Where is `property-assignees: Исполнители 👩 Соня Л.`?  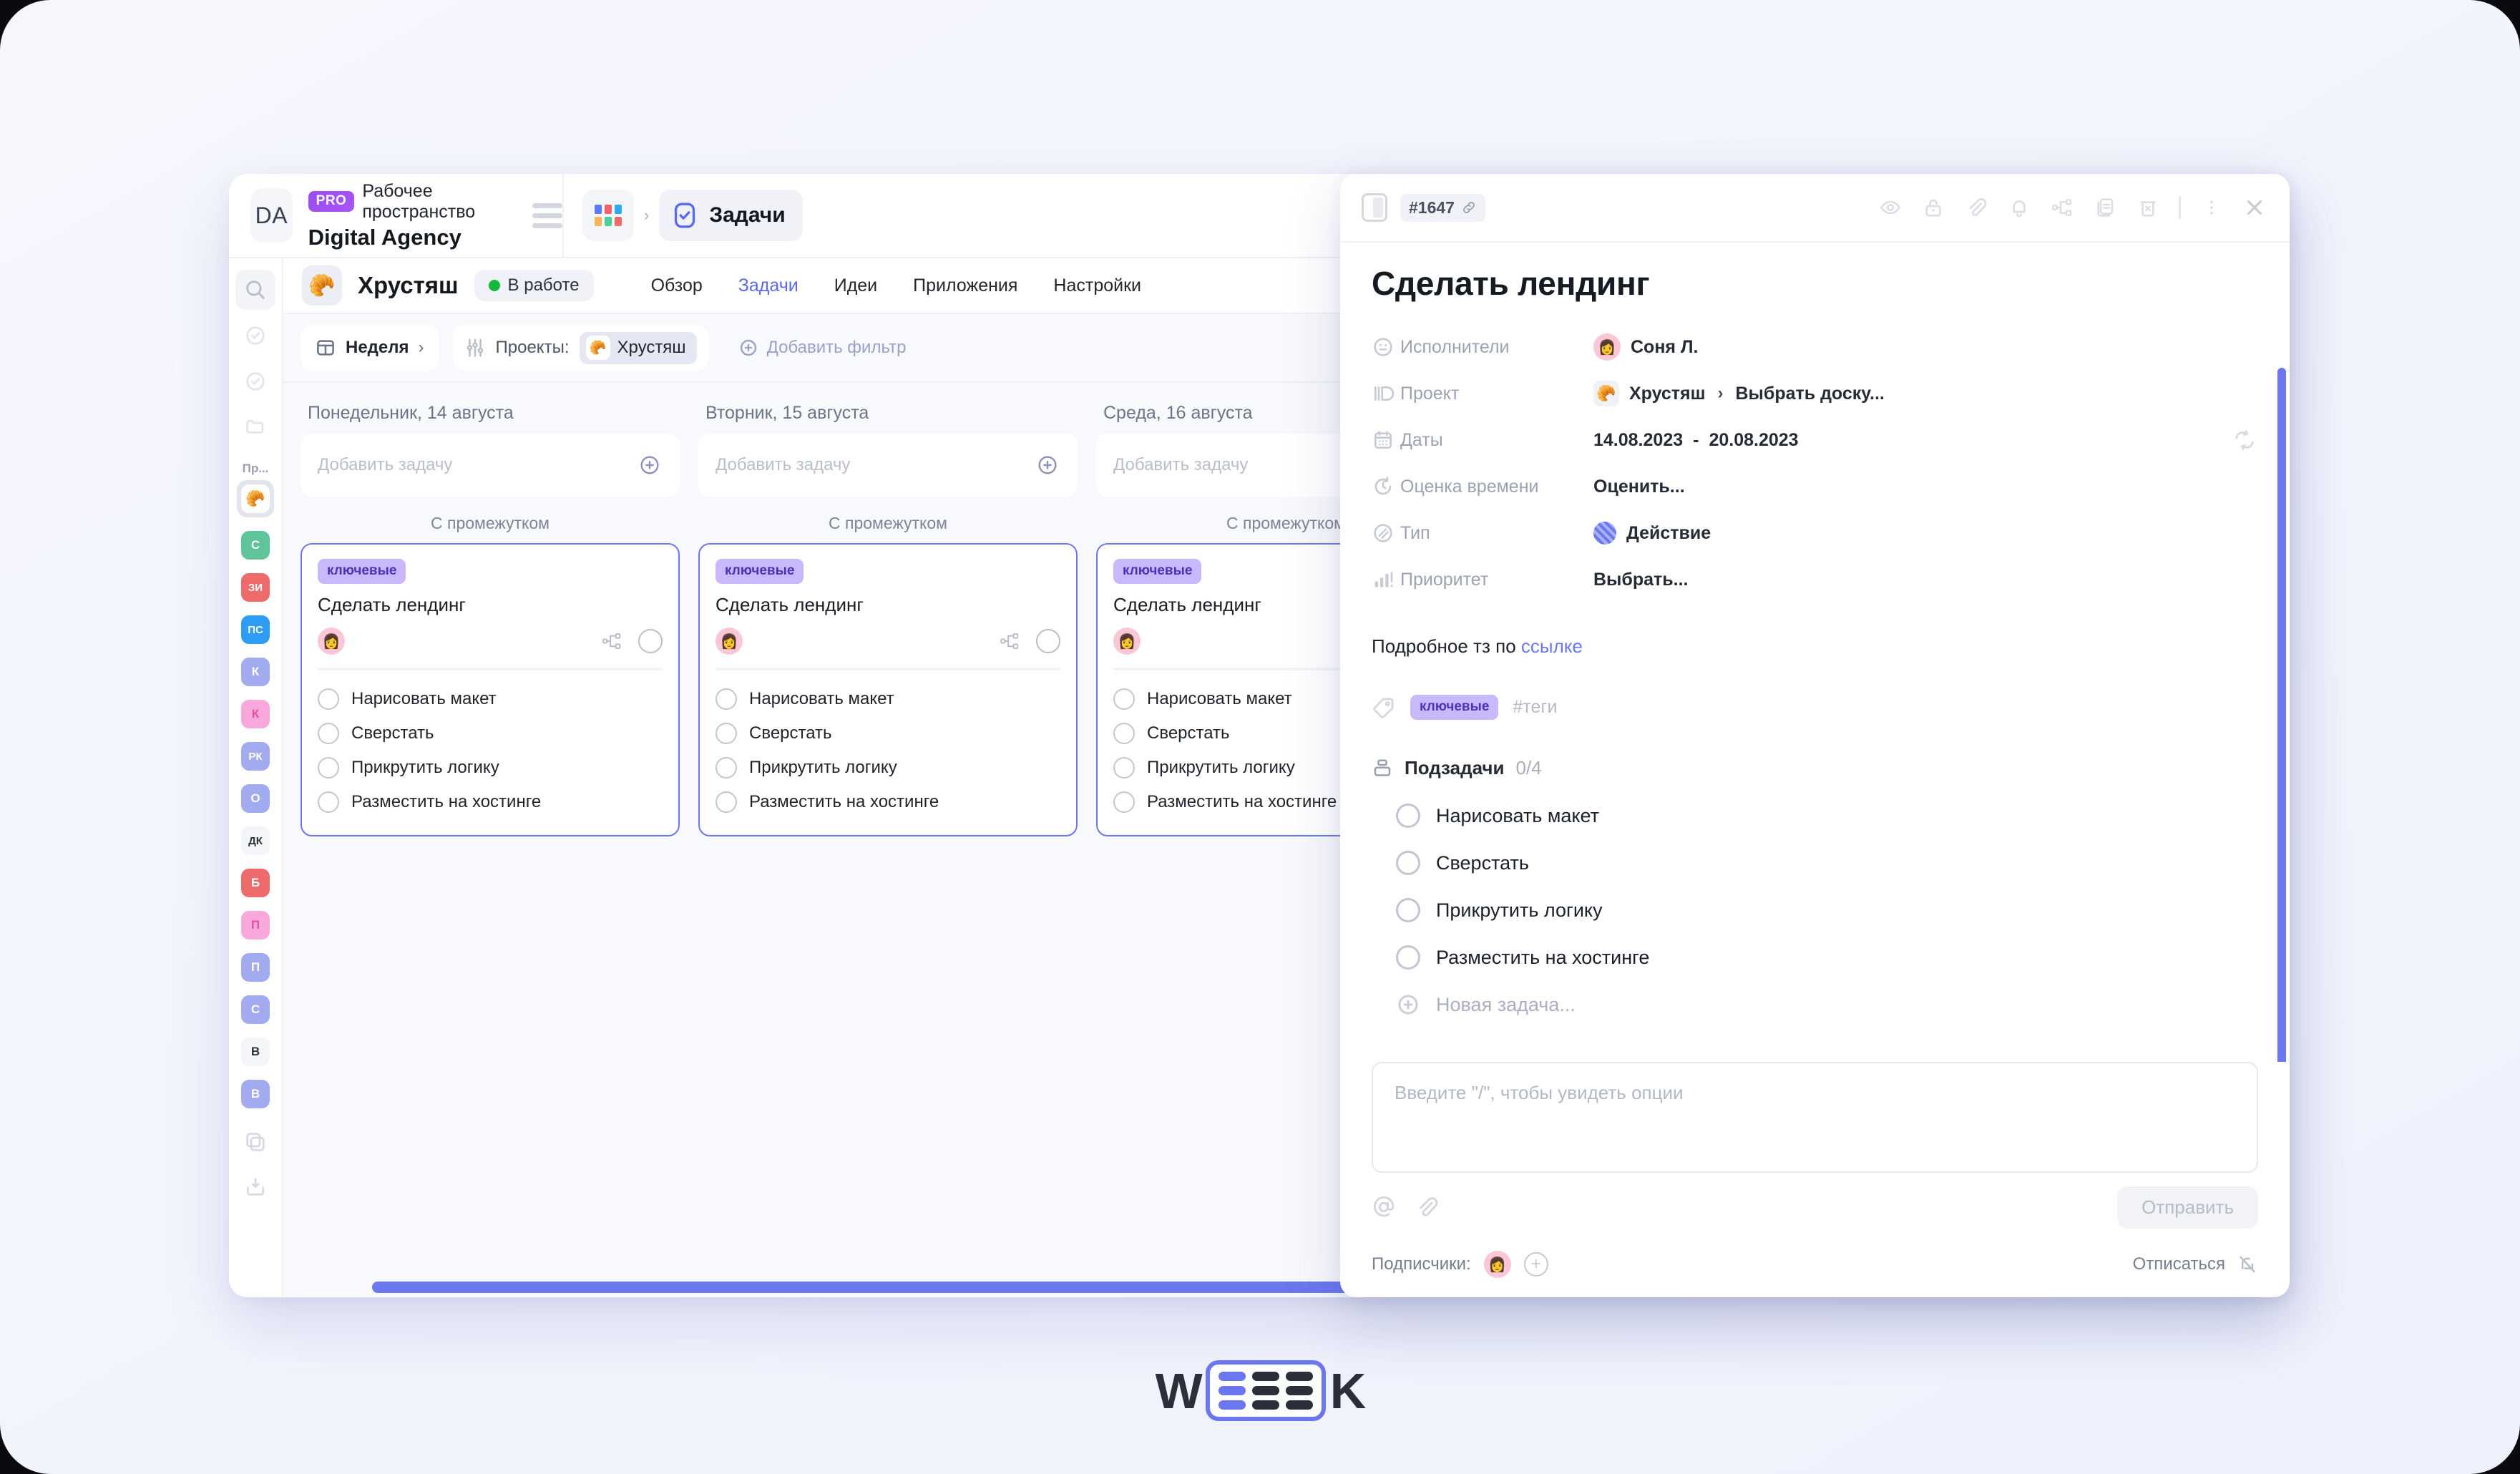 property-assignees: Исполнители 👩 Соня Л. is located at coordinates (1814, 347).